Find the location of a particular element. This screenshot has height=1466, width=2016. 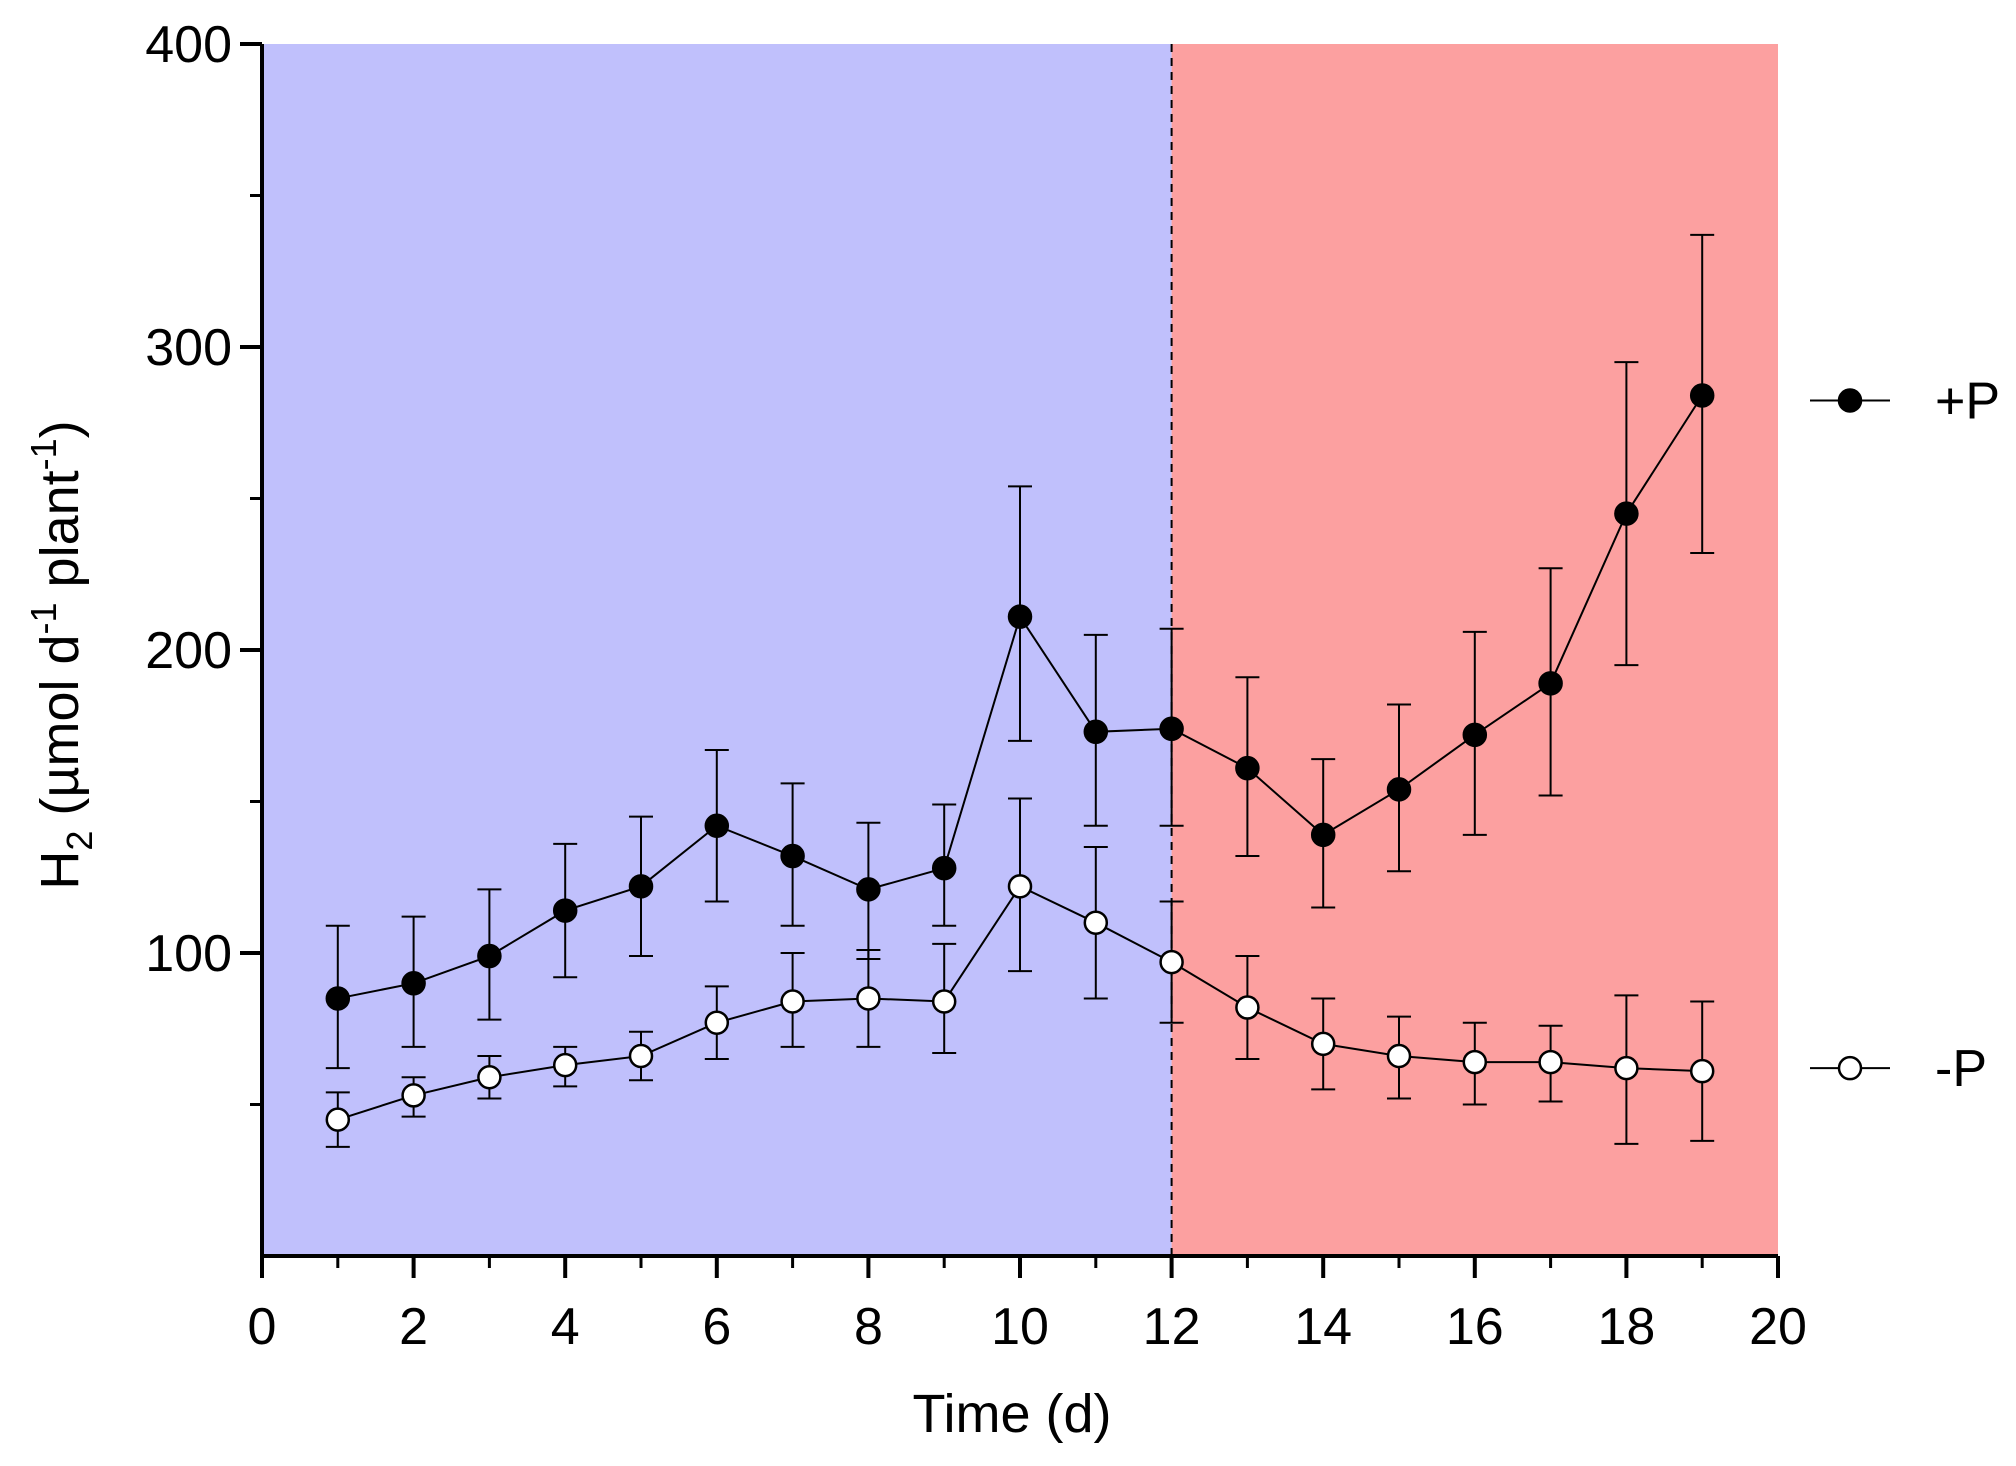

x-tick-label: 6 is located at coordinates (716, 1327).